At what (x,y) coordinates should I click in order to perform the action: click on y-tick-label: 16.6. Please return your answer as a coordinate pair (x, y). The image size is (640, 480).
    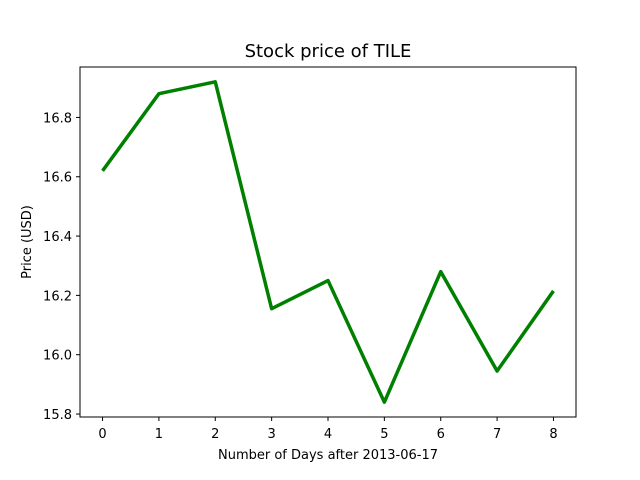
    Looking at the image, I should click on (57, 178).